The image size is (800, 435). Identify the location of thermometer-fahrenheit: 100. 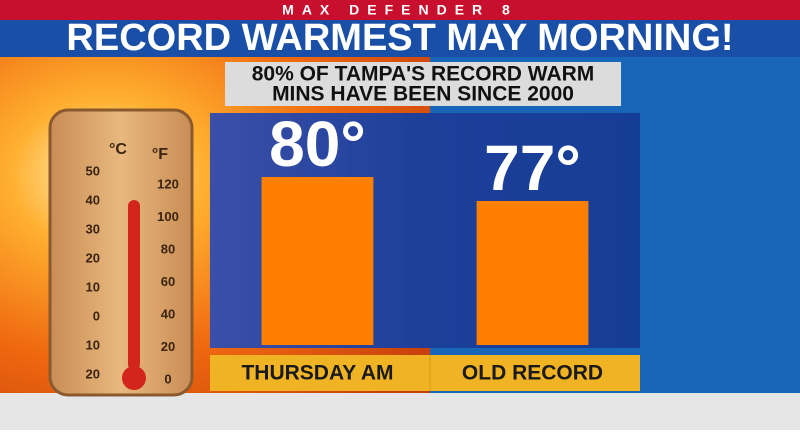
(168, 216).